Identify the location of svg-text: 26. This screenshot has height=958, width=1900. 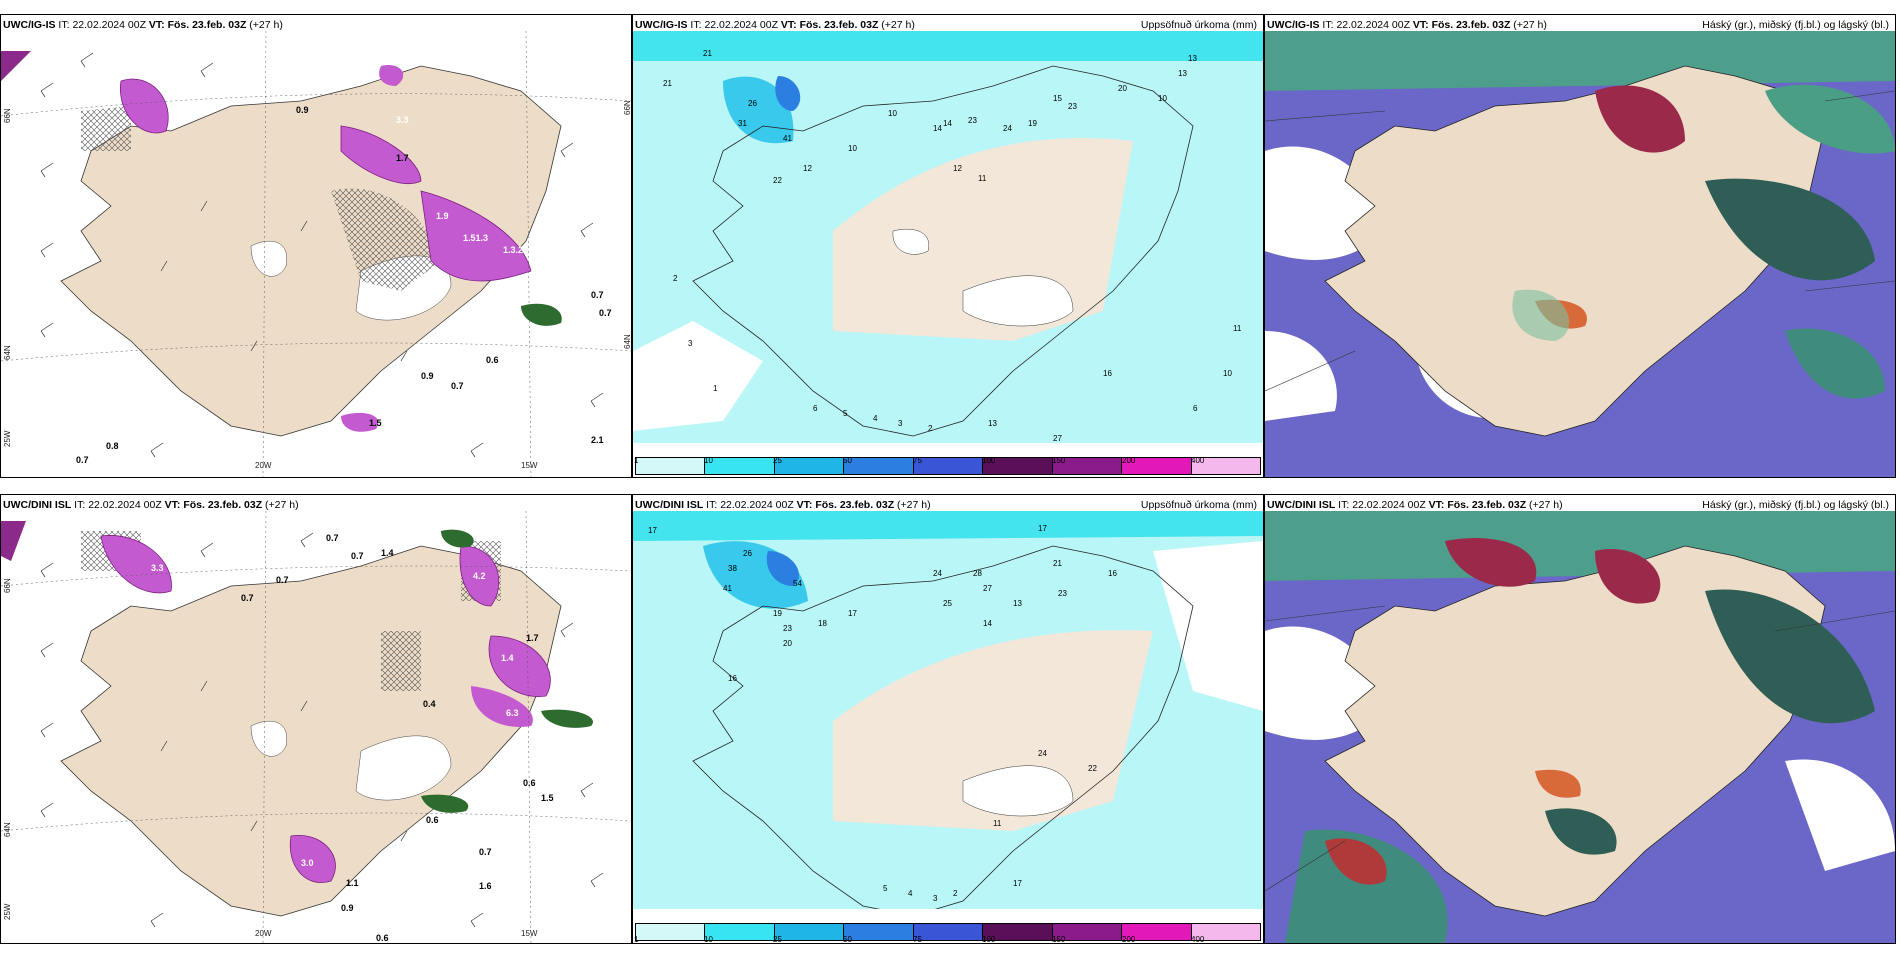
(752, 103).